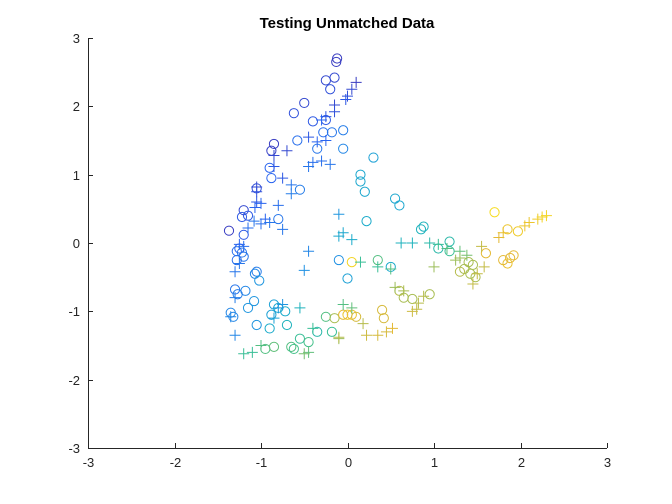  What do you see at coordinates (347, 23) in the screenshot?
I see `chart-title: Testing Unmatched Data` at bounding box center [347, 23].